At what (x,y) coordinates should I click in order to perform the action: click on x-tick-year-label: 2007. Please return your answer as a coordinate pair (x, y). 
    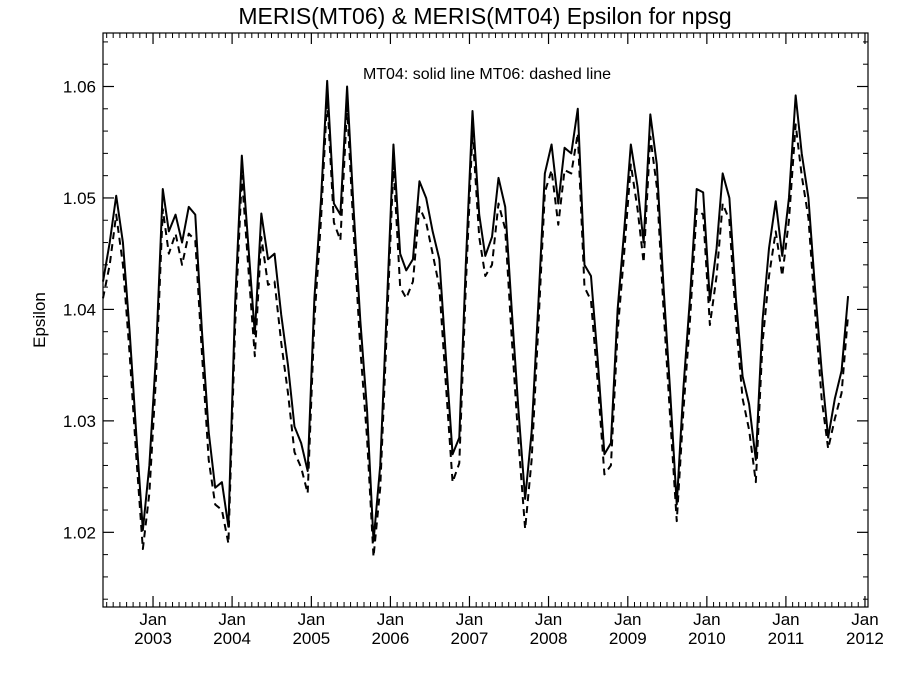
    Looking at the image, I should click on (470, 638).